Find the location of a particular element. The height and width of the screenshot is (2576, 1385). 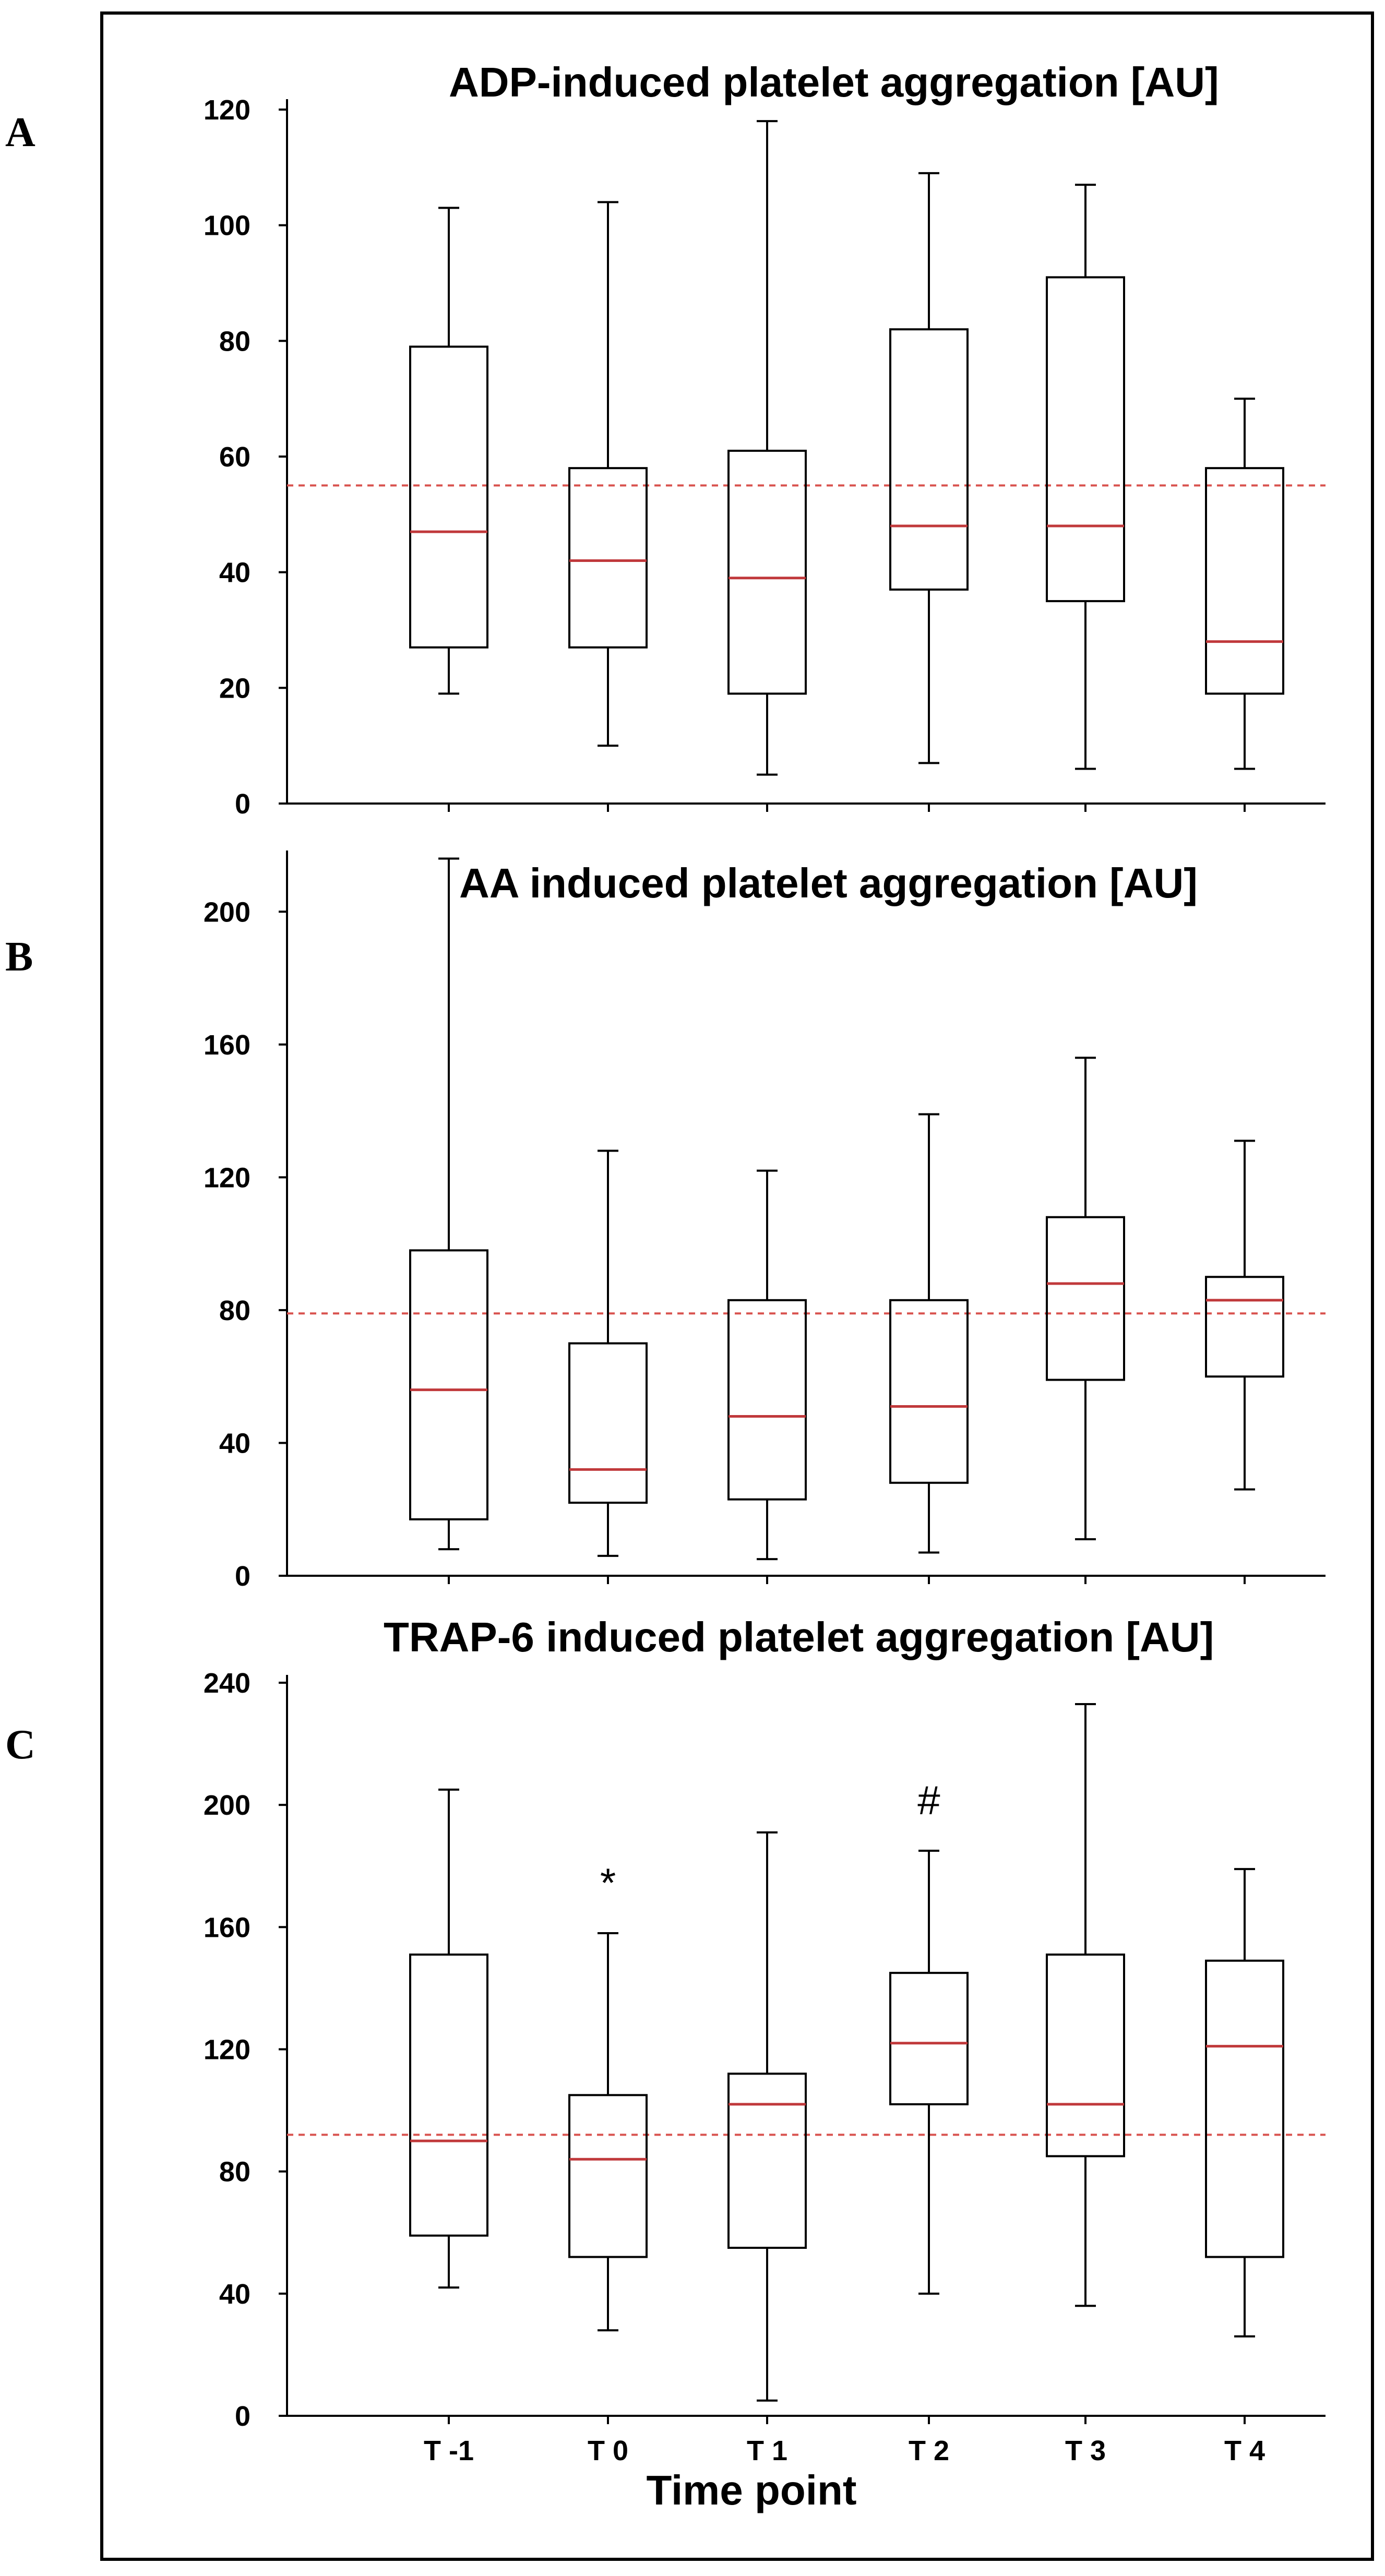

chart-title-adp: ADP-induced platelet aggregation [AU] is located at coordinates (834, 82).